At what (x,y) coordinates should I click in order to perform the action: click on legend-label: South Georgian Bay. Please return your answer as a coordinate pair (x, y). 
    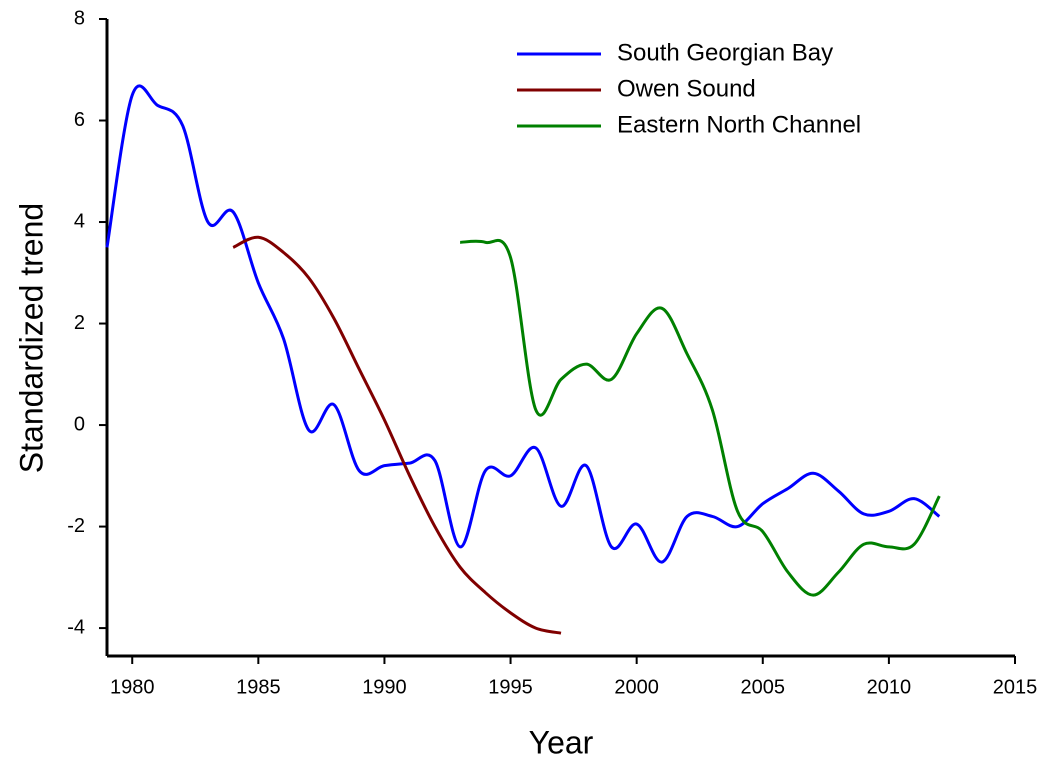
    Looking at the image, I should click on (725, 52).